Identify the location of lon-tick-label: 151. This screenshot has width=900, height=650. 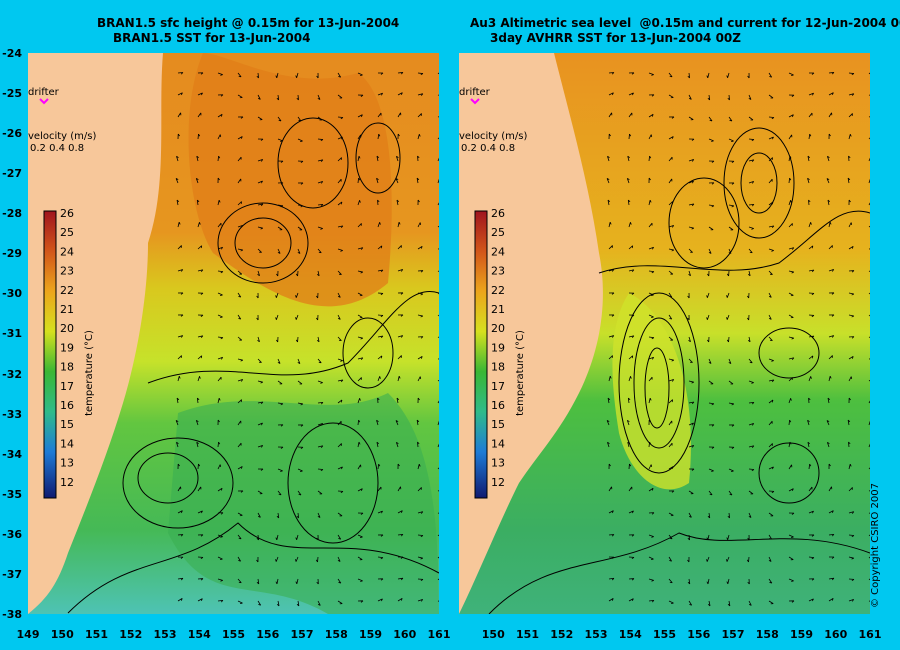
(96, 634).